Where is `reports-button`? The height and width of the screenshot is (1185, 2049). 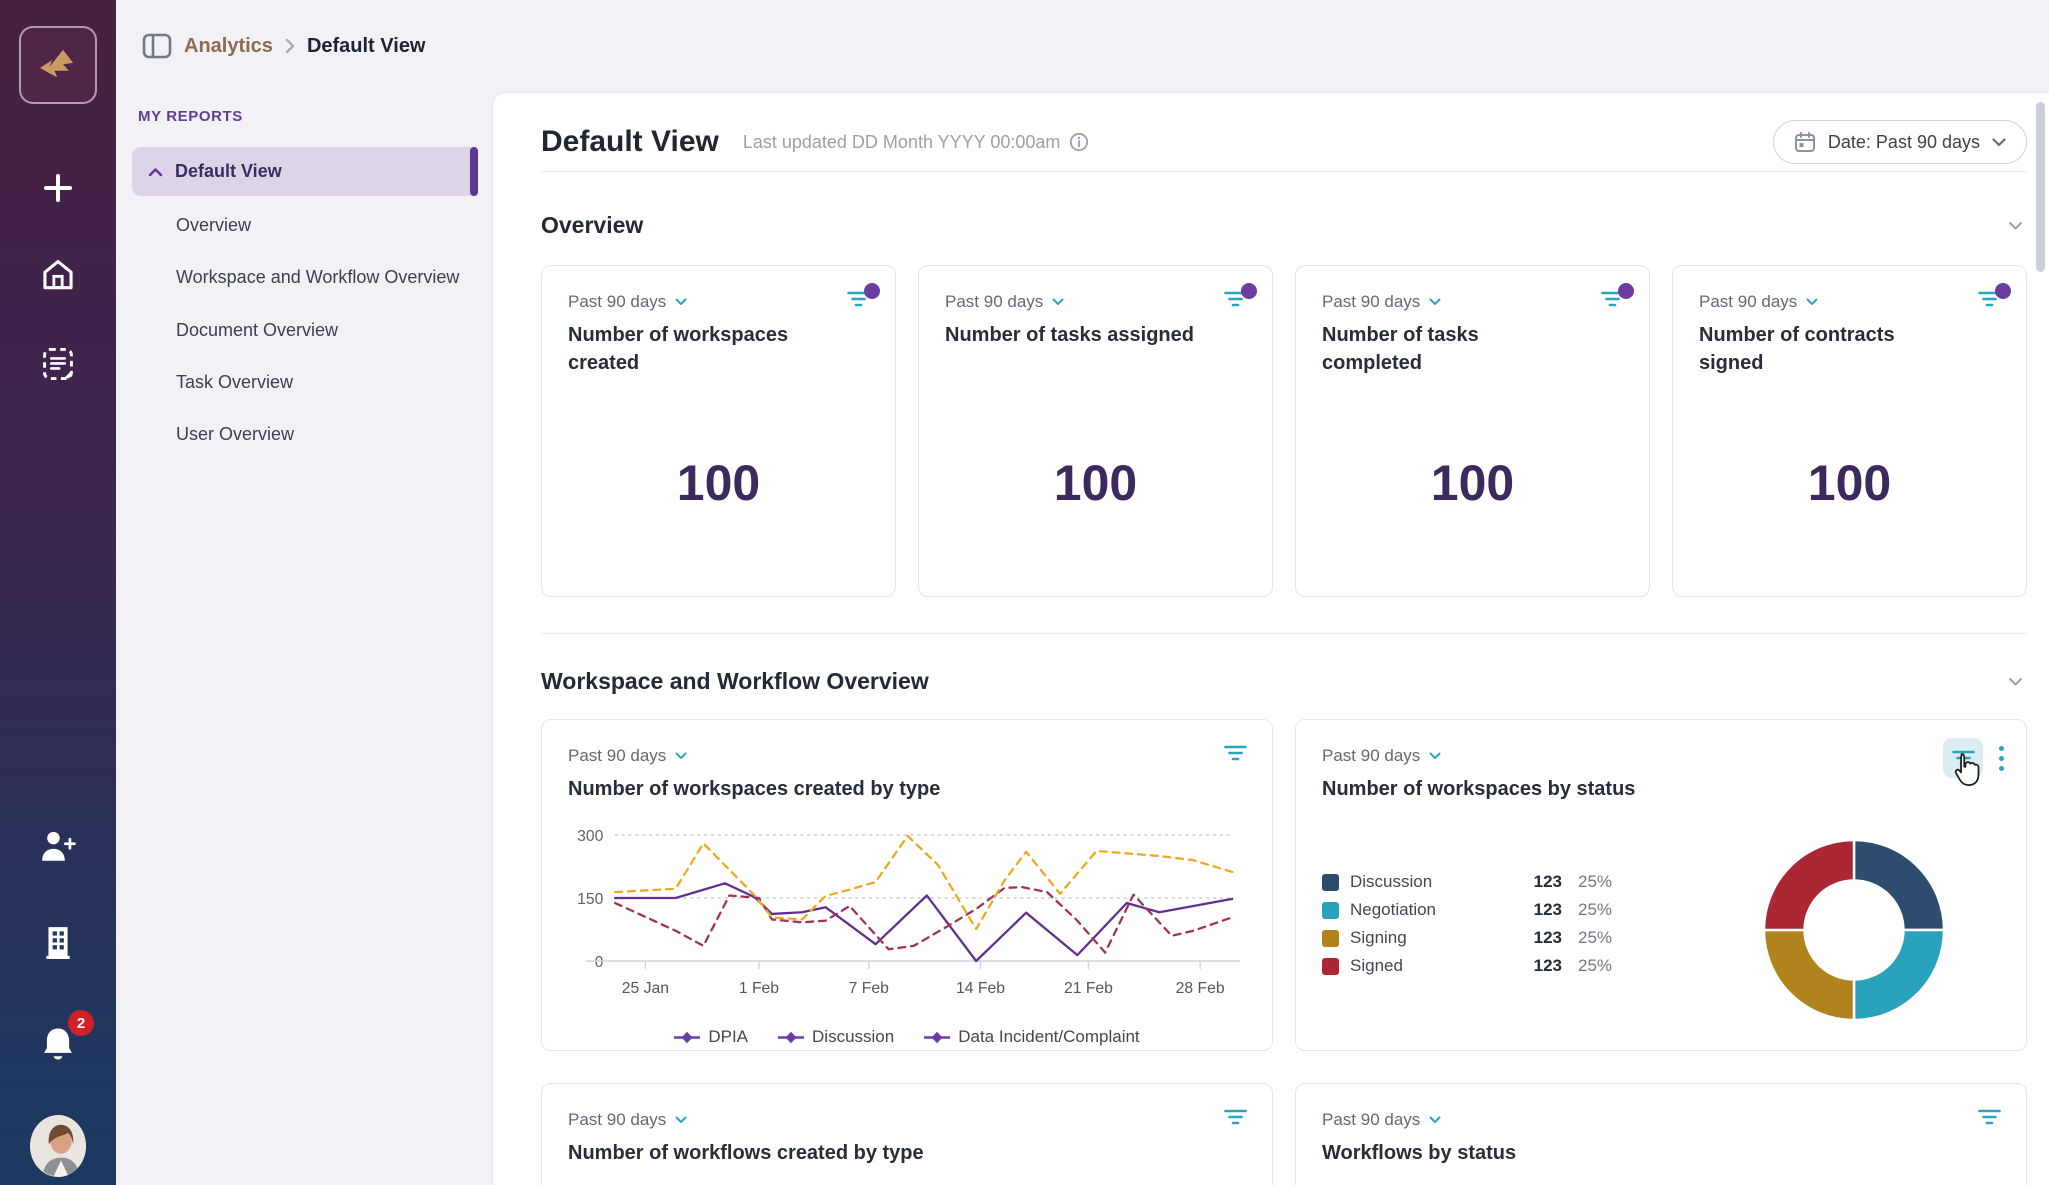 reports-button is located at coordinates (58, 364).